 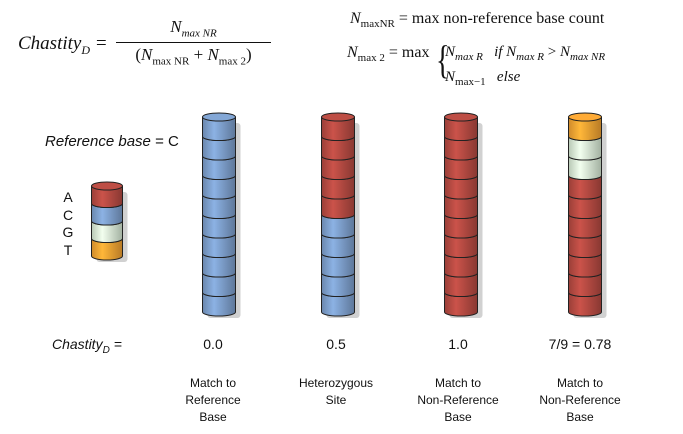 What do you see at coordinates (443, 59) in the screenshot?
I see `case-brace: {` at bounding box center [443, 59].